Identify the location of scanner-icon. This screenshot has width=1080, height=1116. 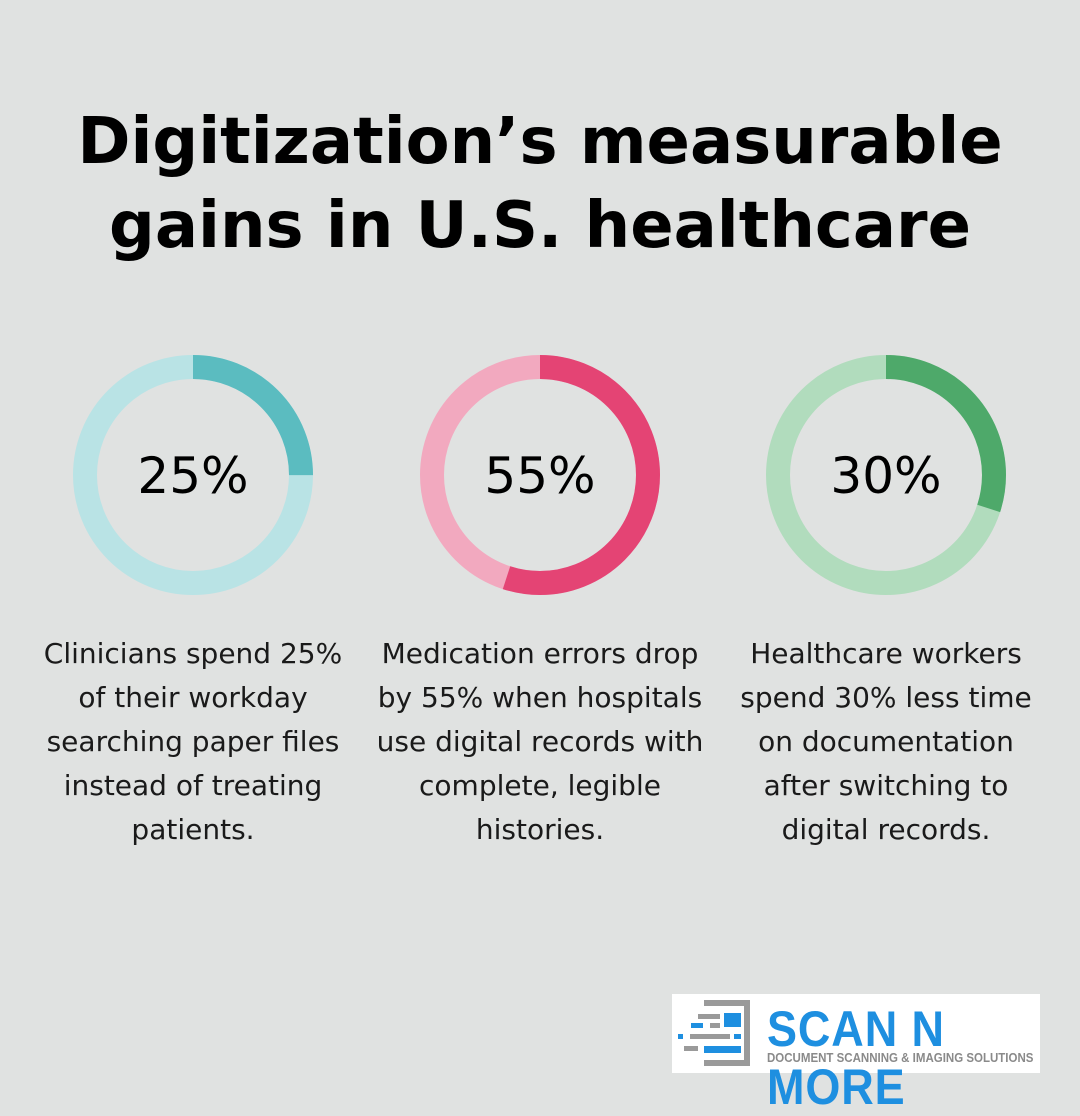
(714, 1033).